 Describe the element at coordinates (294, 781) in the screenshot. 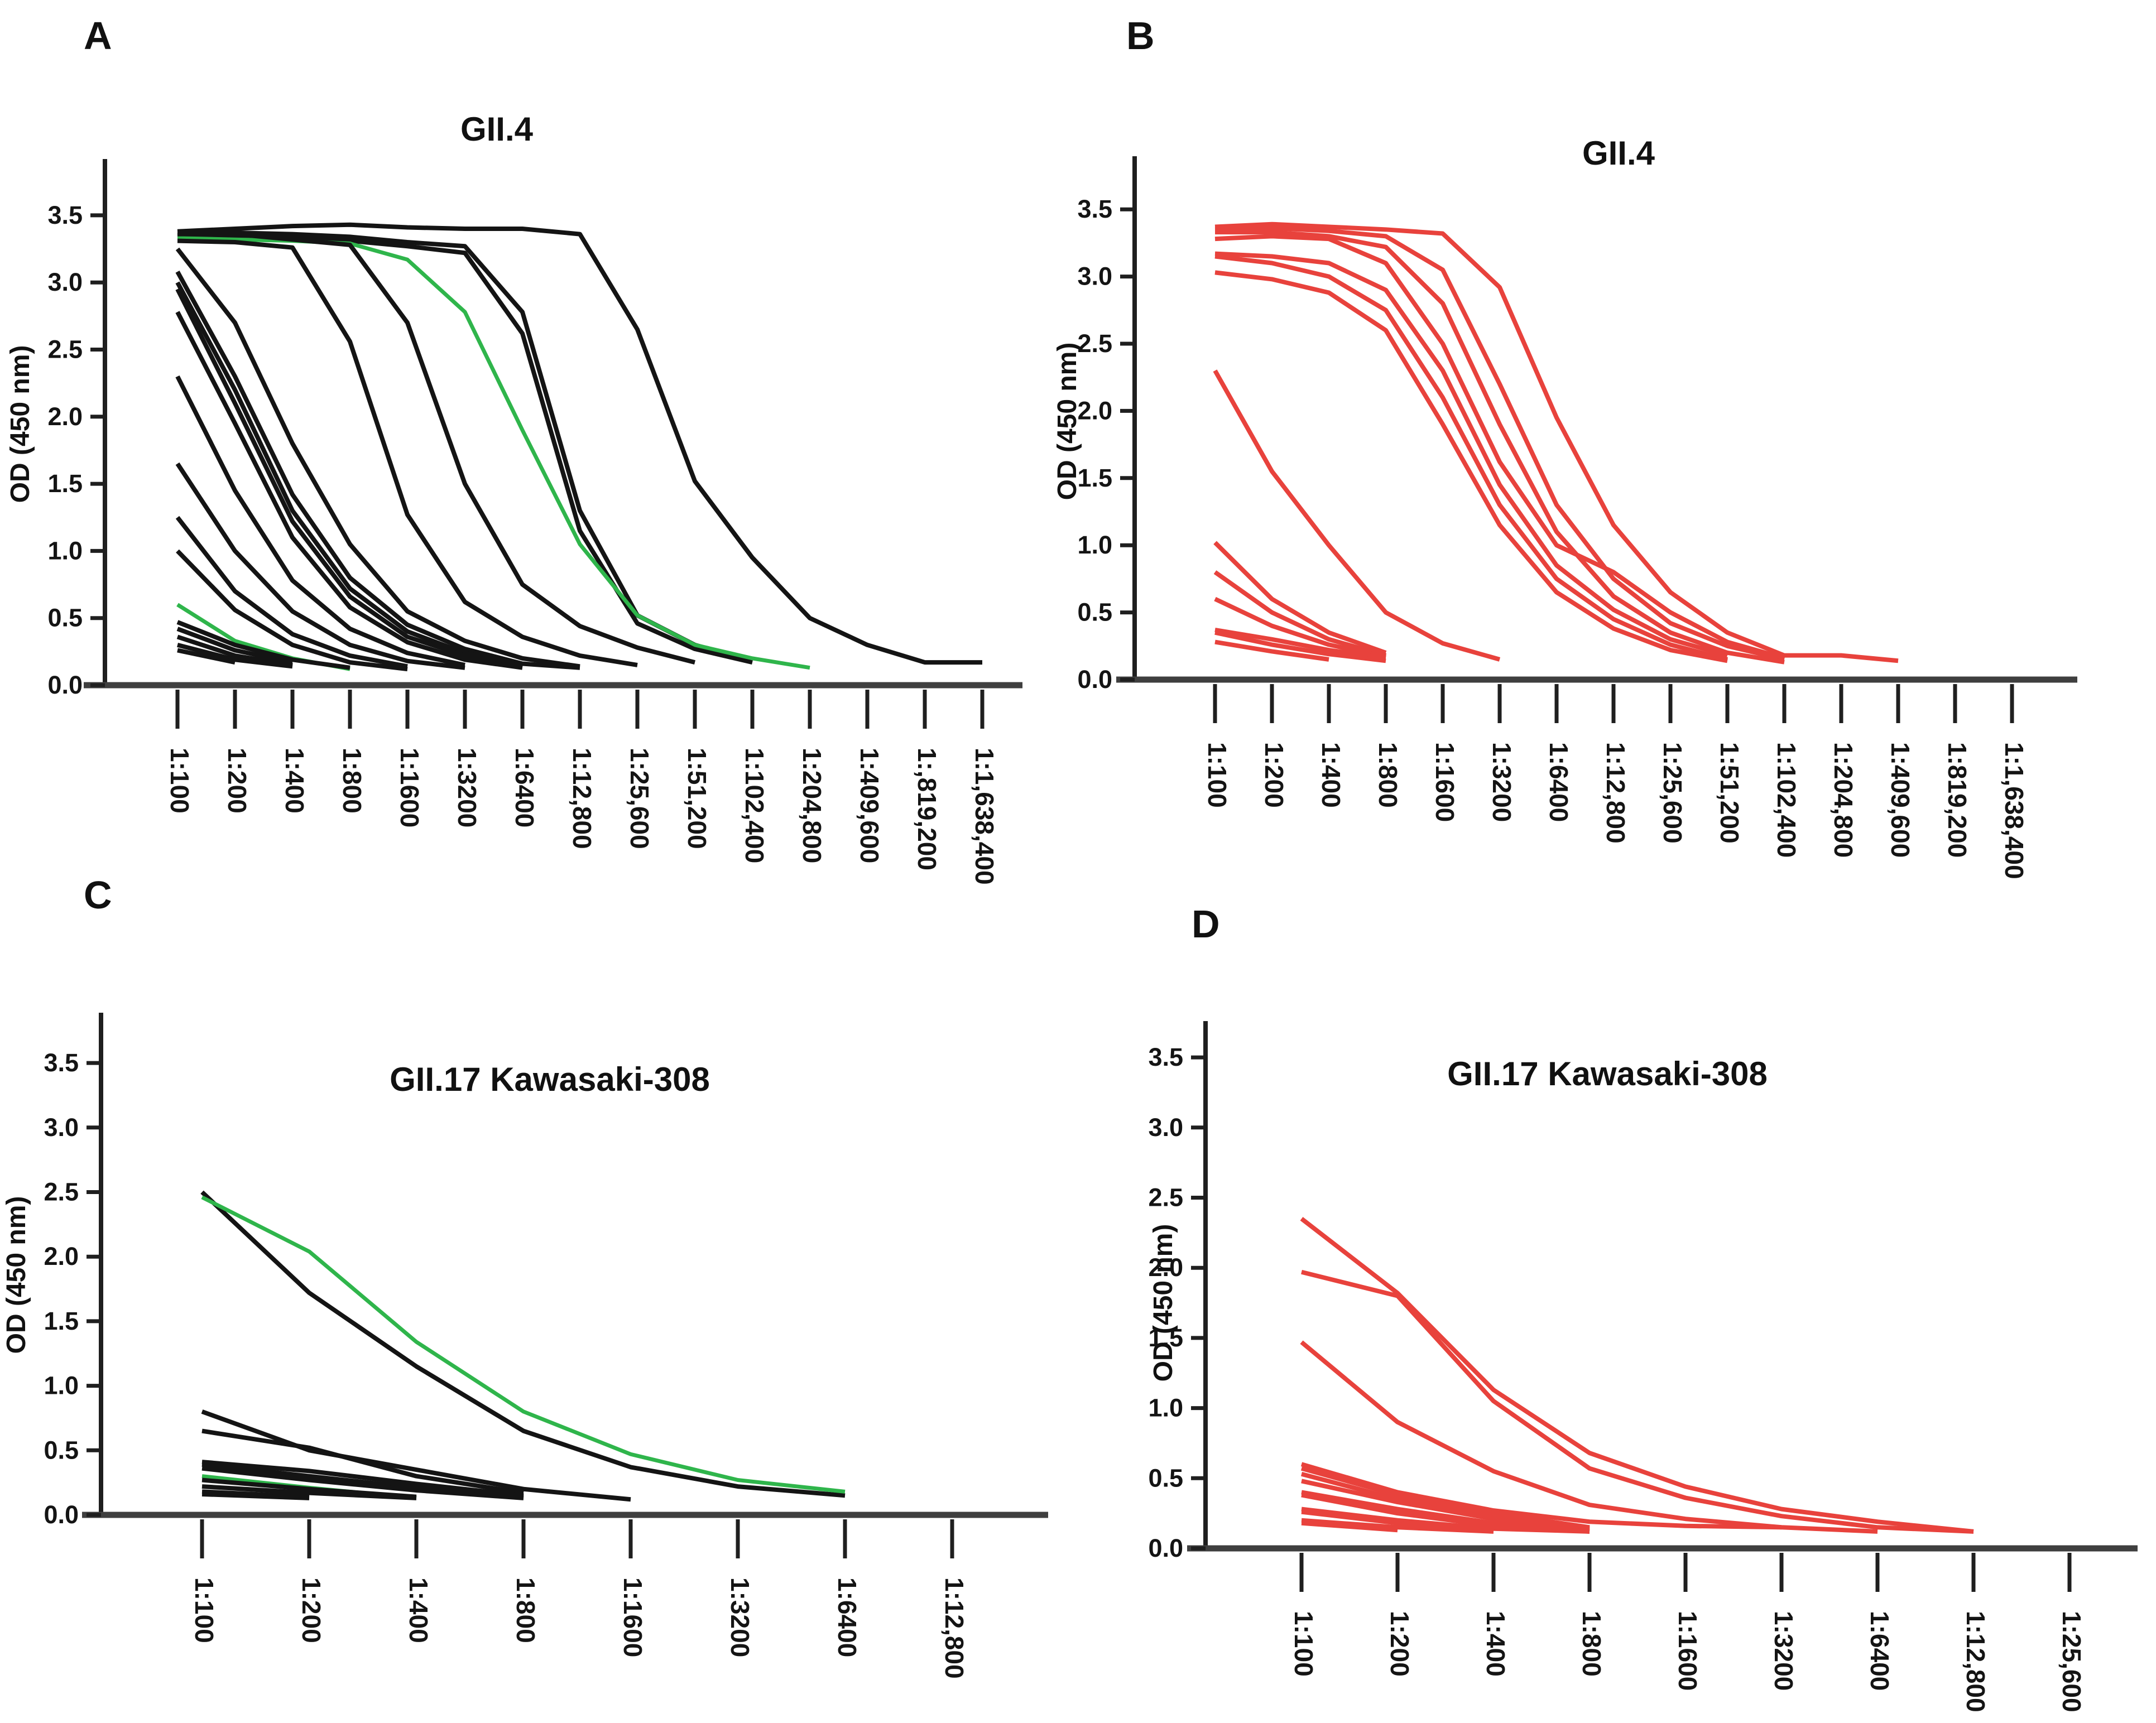

I see `x-tick-label-A: 1:400` at that location.